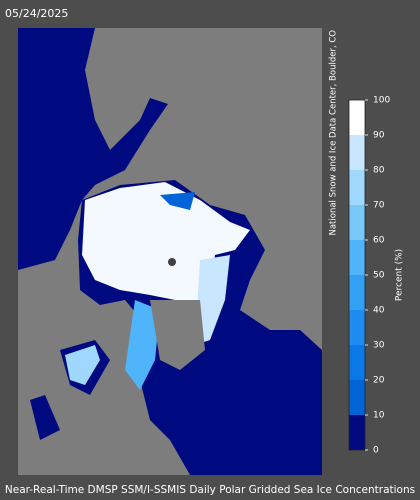  What do you see at coordinates (379, 171) in the screenshot?
I see `colorbar-tick-label: 80` at bounding box center [379, 171].